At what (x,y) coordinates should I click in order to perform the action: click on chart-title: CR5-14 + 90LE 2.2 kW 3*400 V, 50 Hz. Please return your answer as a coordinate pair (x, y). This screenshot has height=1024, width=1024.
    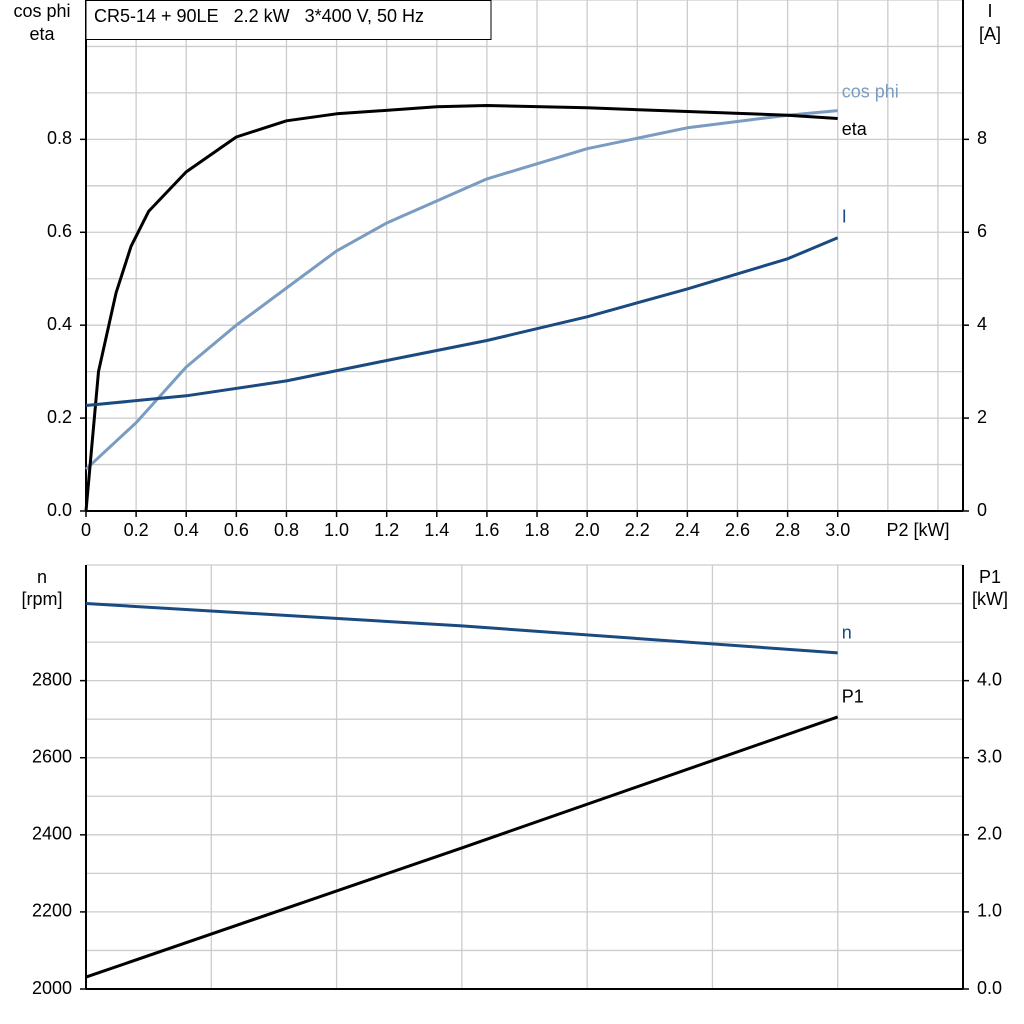
    Looking at the image, I should click on (259, 16).